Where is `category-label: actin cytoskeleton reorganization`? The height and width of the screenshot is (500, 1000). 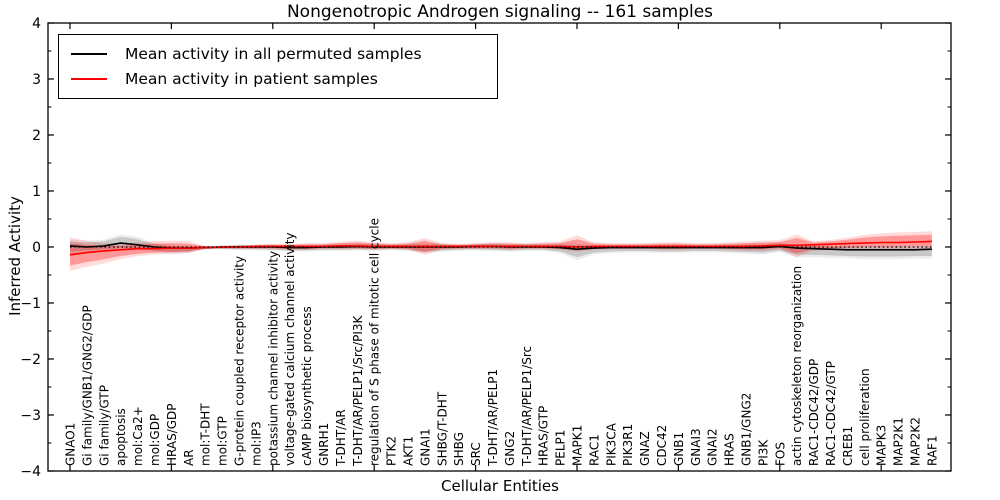
category-label: actin cytoskeleton reorganization is located at coordinates (797, 366).